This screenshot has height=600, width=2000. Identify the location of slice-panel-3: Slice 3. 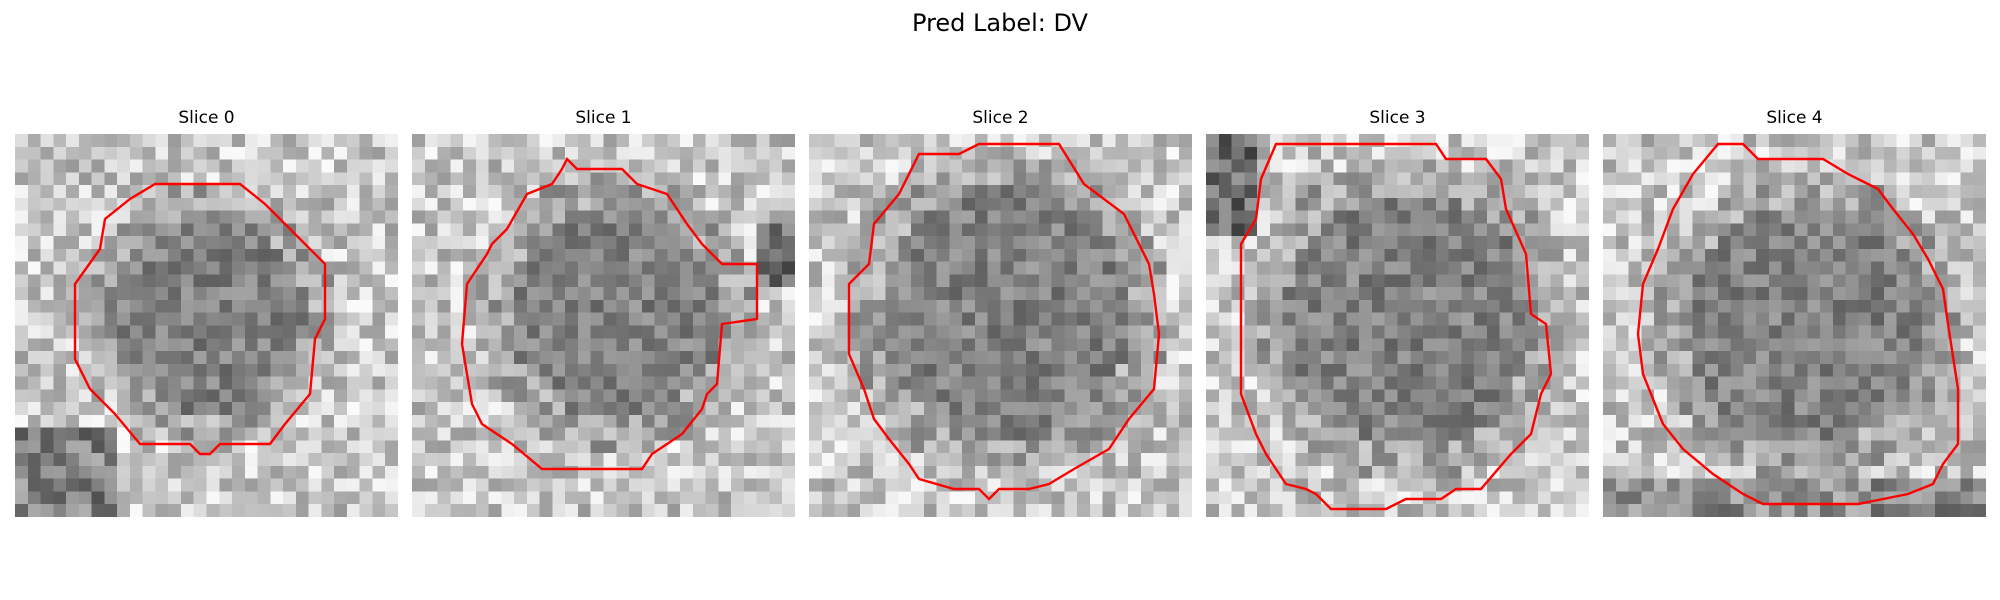
(1397, 312).